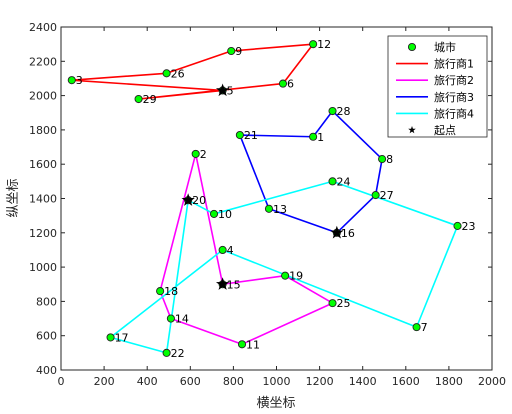 This screenshot has width=512, height=414. Describe the element at coordinates (344, 111) in the screenshot. I see `city-label: 28` at that location.